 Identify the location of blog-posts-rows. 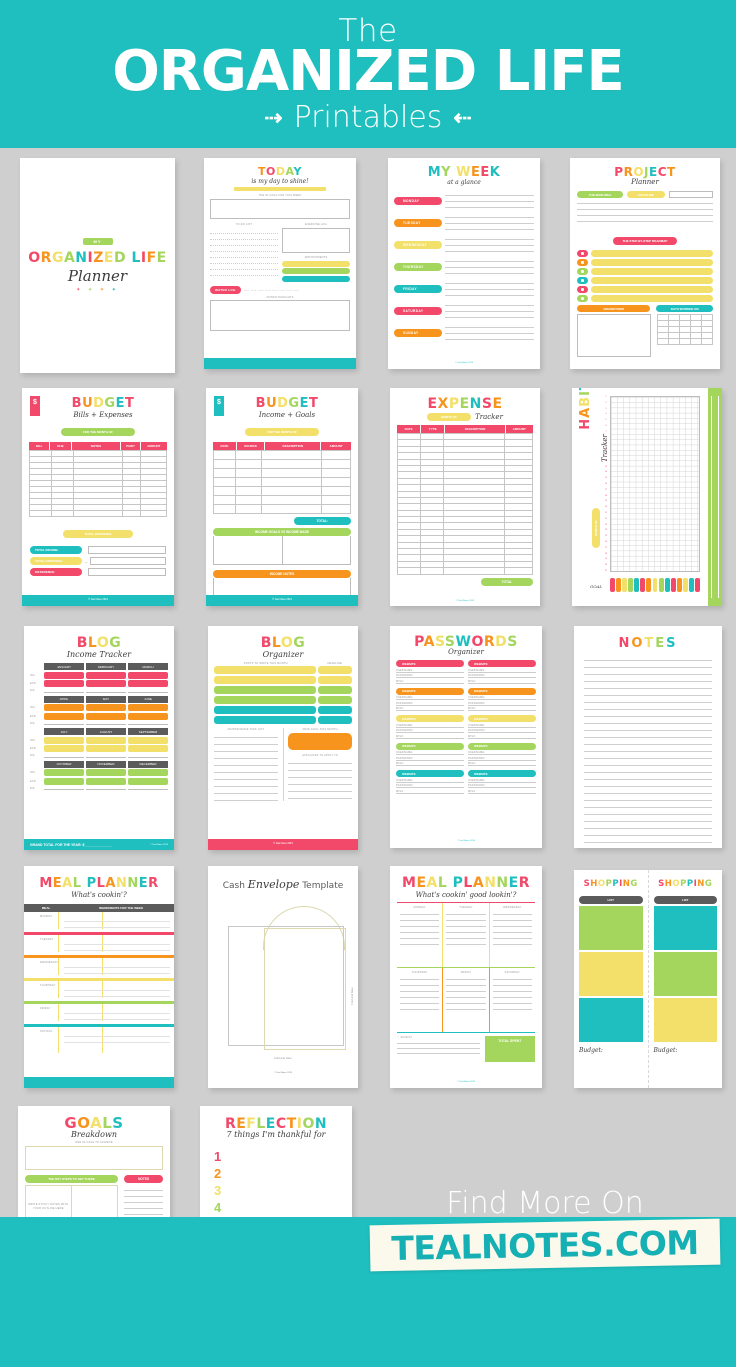
(283, 695).